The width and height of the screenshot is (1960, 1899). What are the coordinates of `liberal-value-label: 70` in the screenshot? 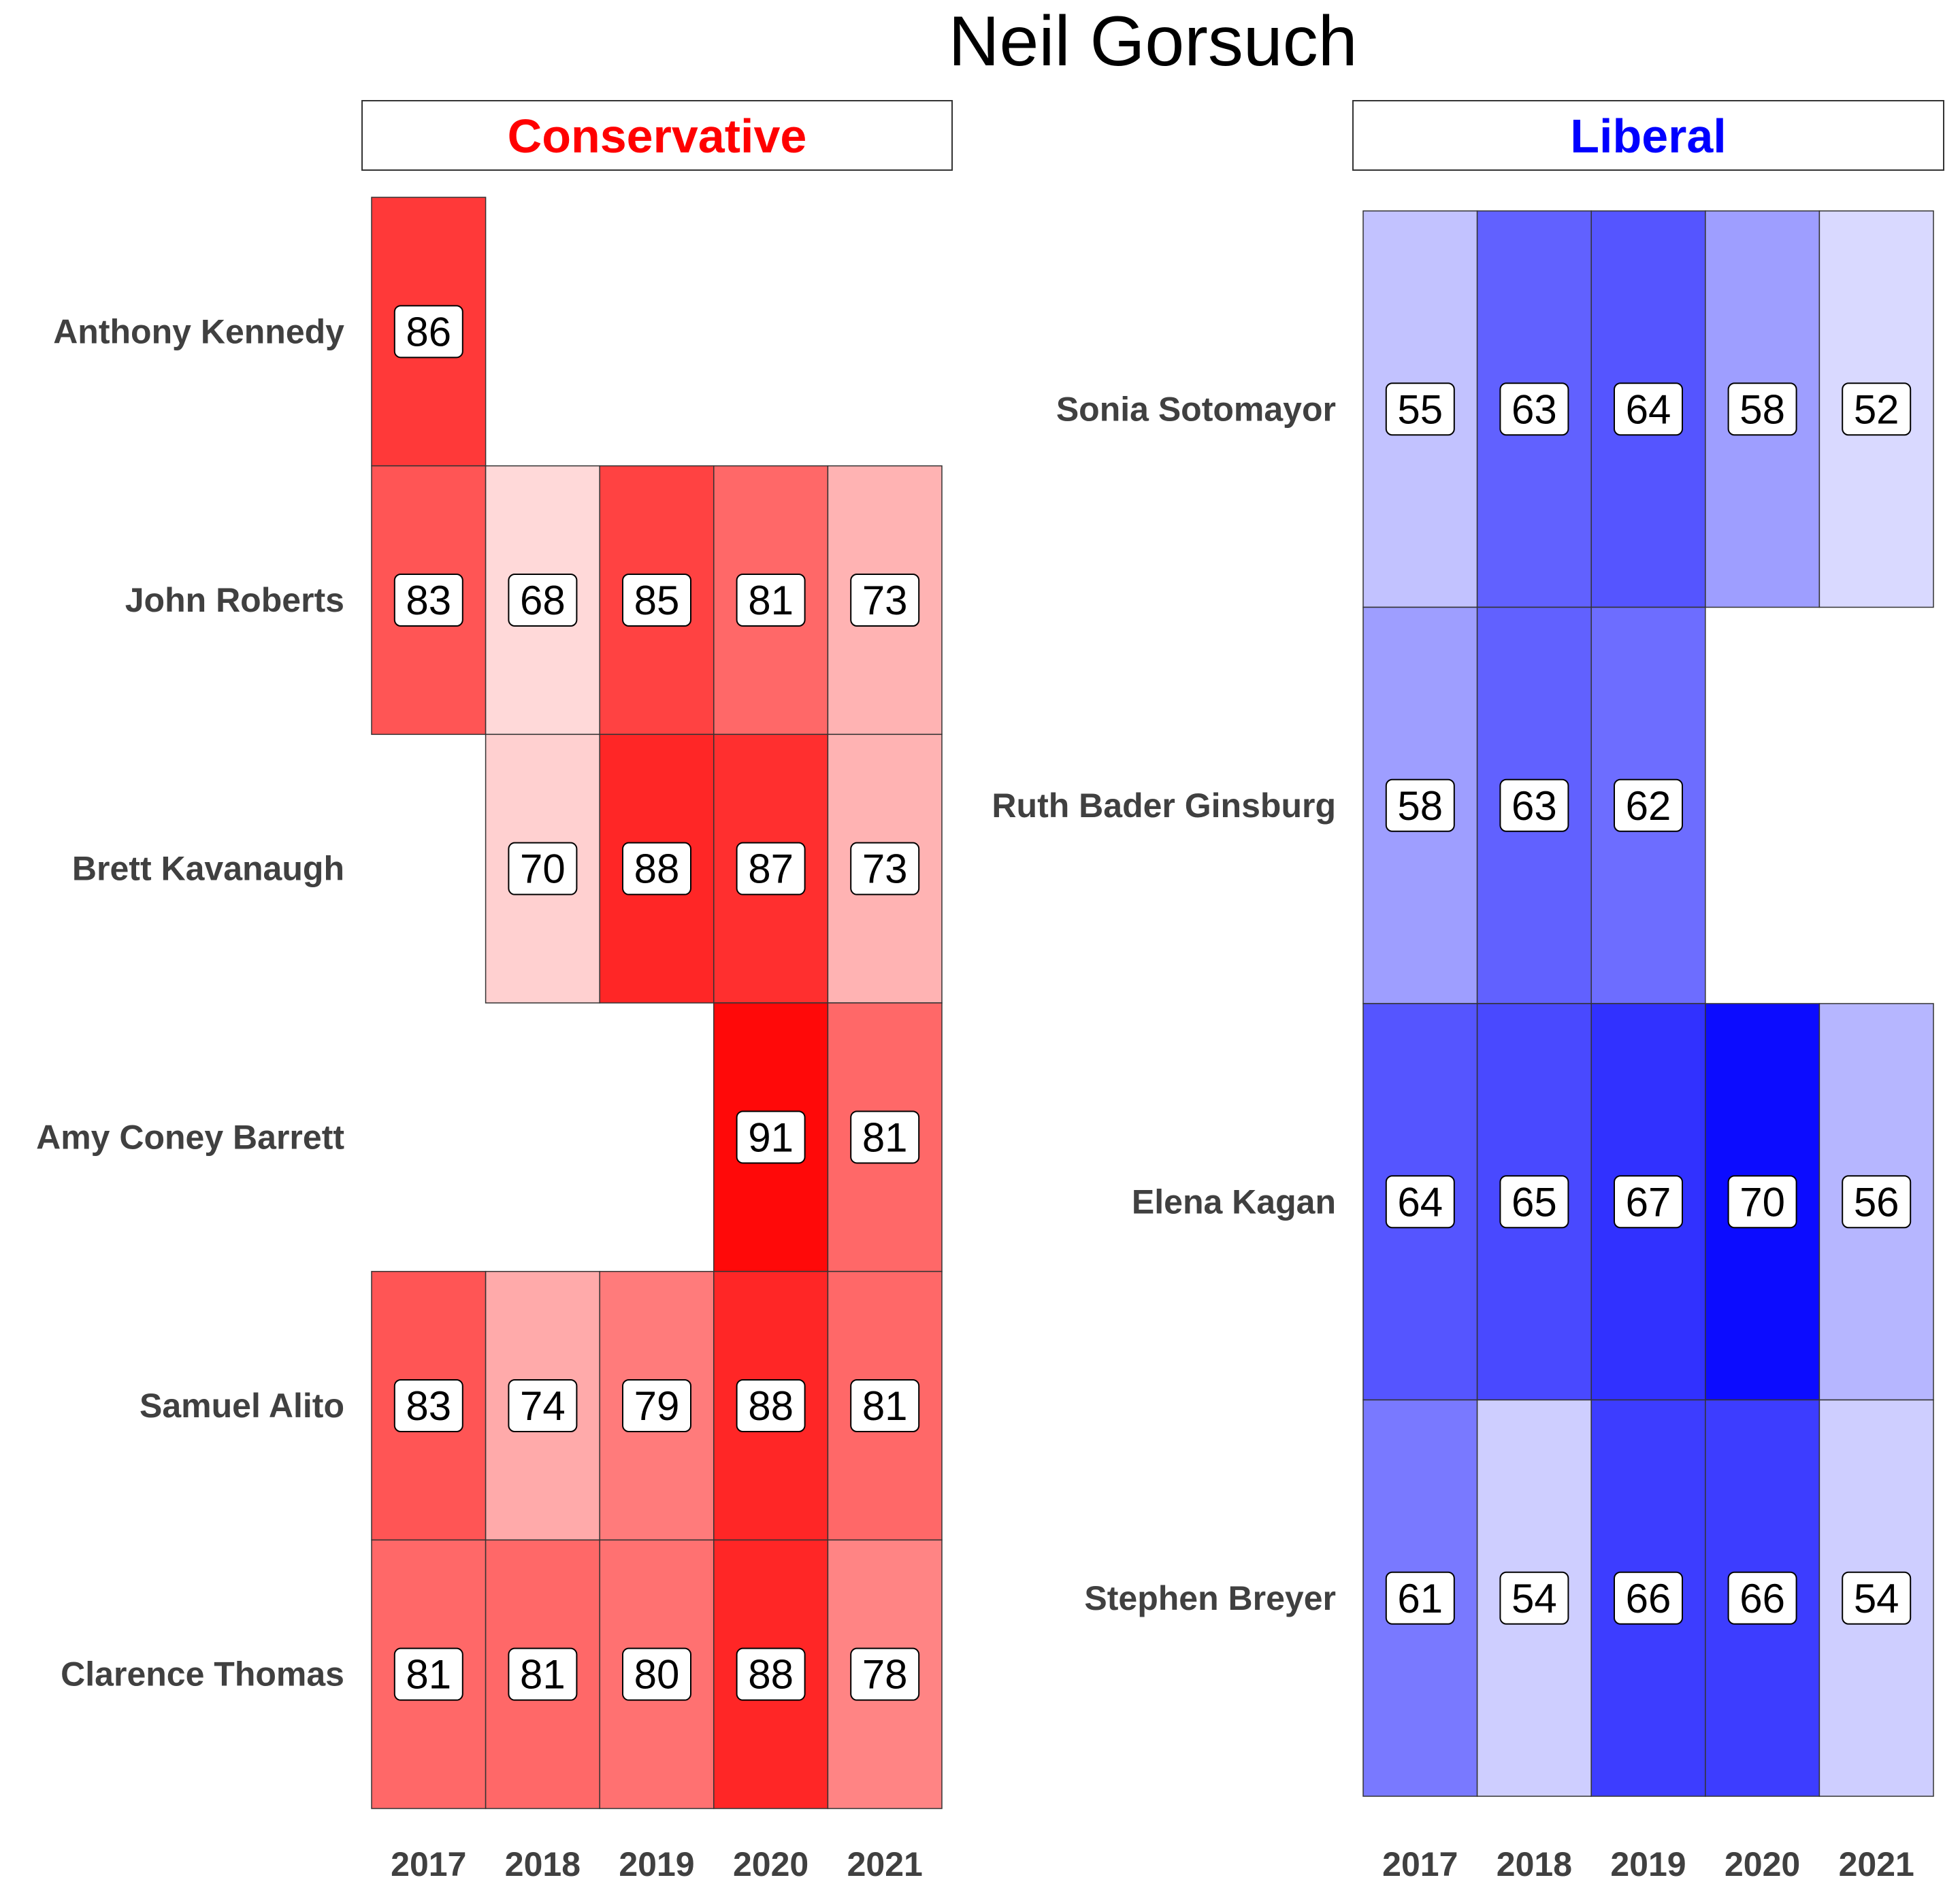 It's located at (1762, 1202).